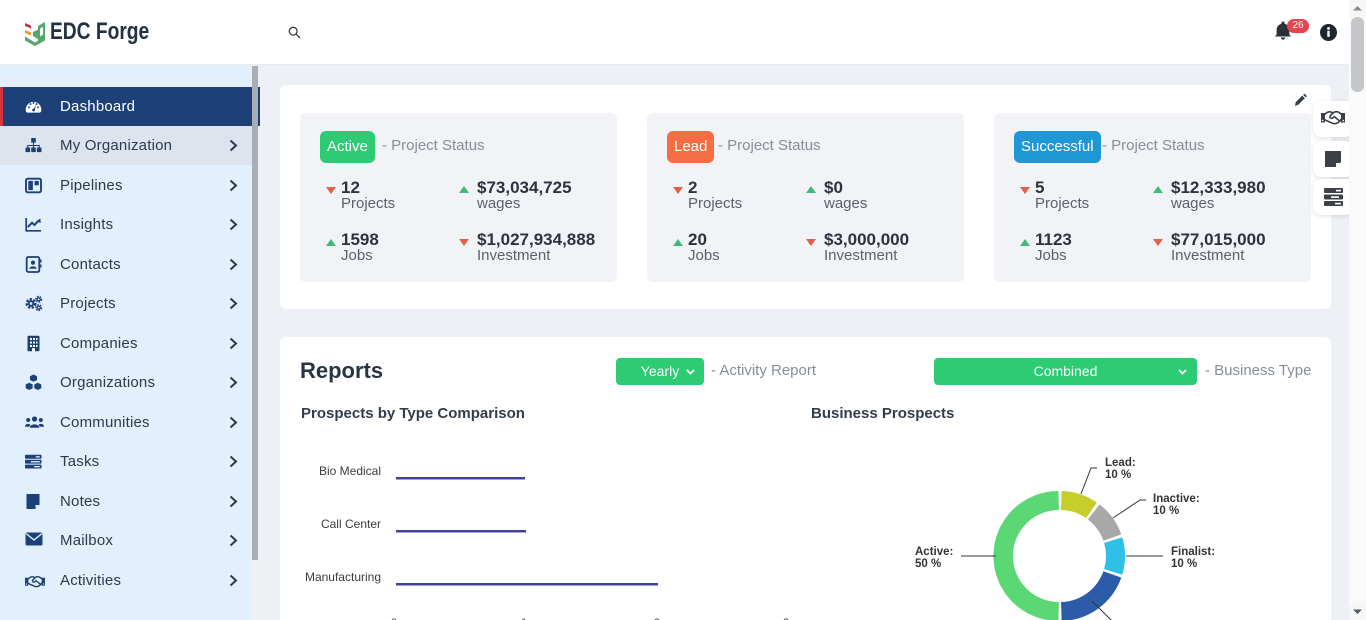  Describe the element at coordinates (350, 471) in the screenshot. I see `svg-text: Bio Medical` at that location.